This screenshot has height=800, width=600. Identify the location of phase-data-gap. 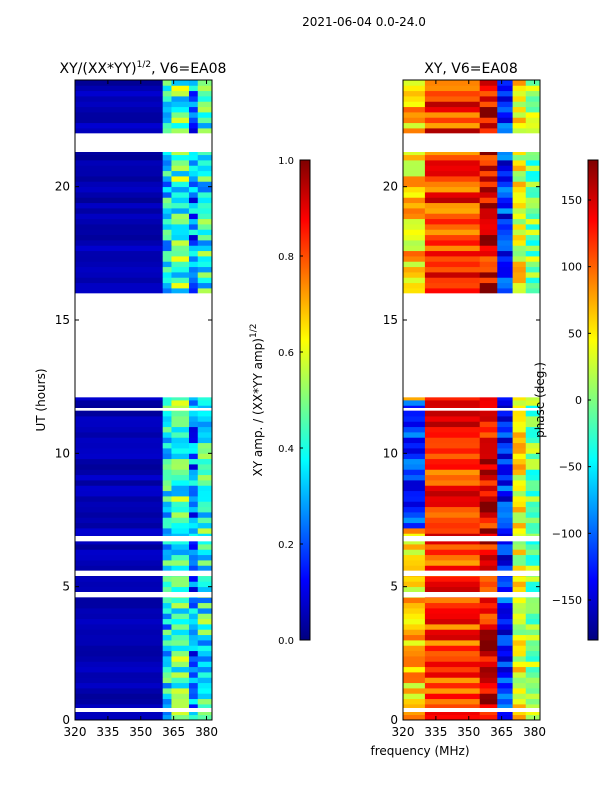
(471, 539).